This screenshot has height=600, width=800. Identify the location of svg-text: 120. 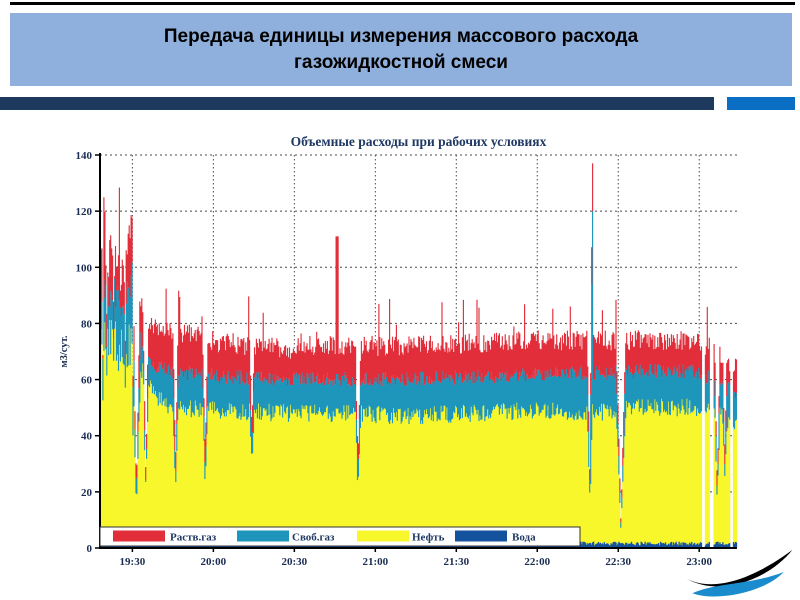
(84, 212).